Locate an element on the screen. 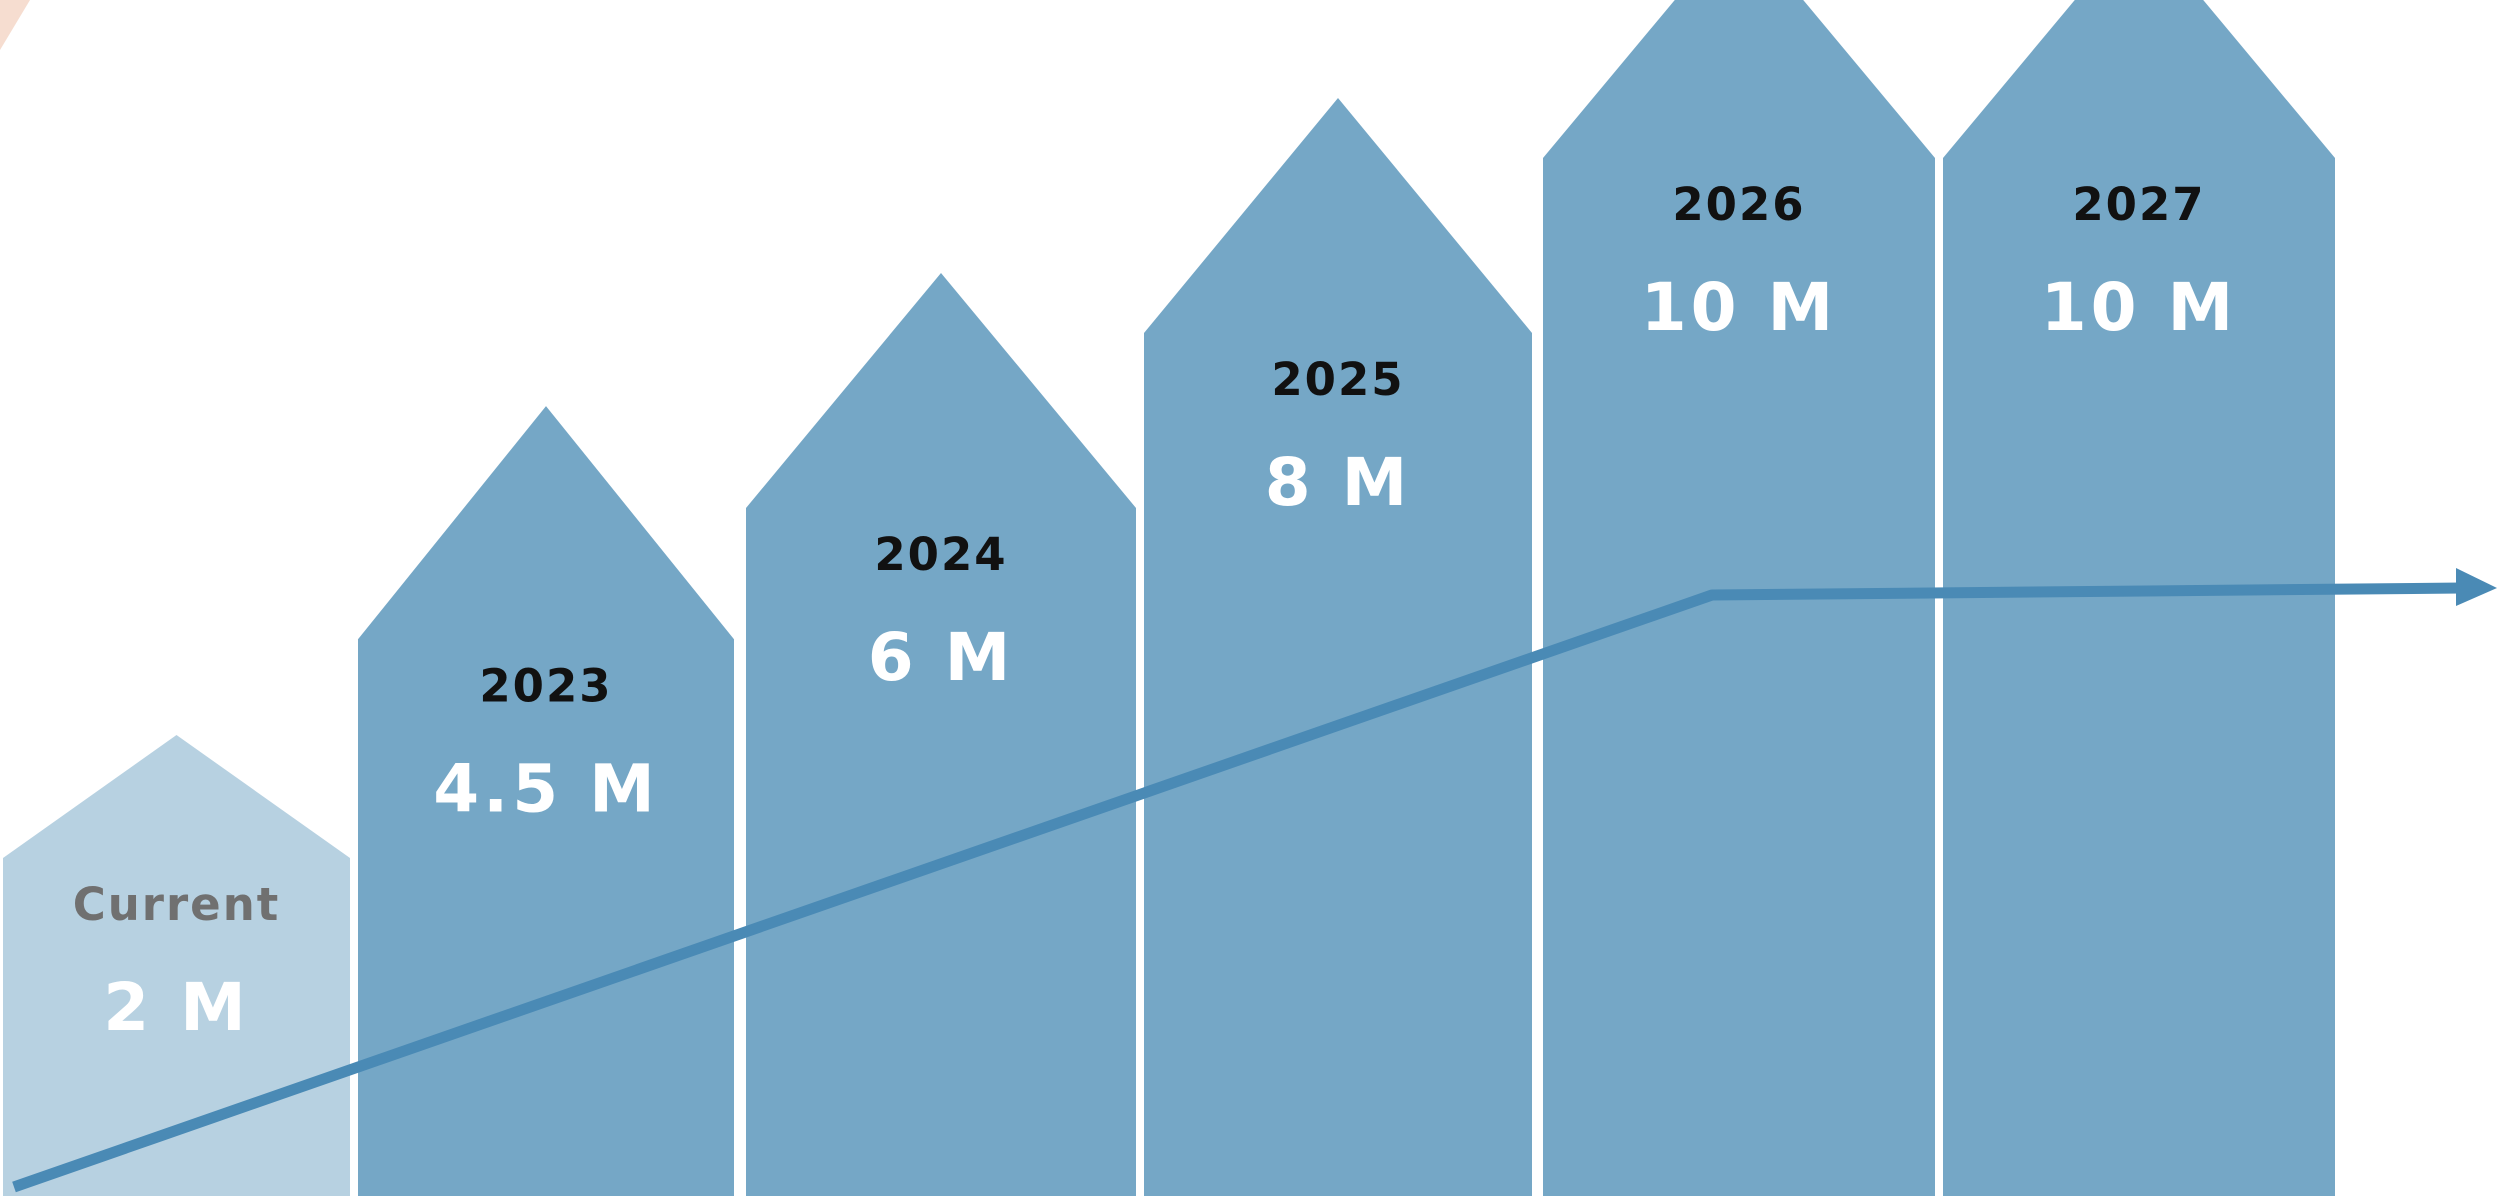  bar-2023 is located at coordinates (546, 801).